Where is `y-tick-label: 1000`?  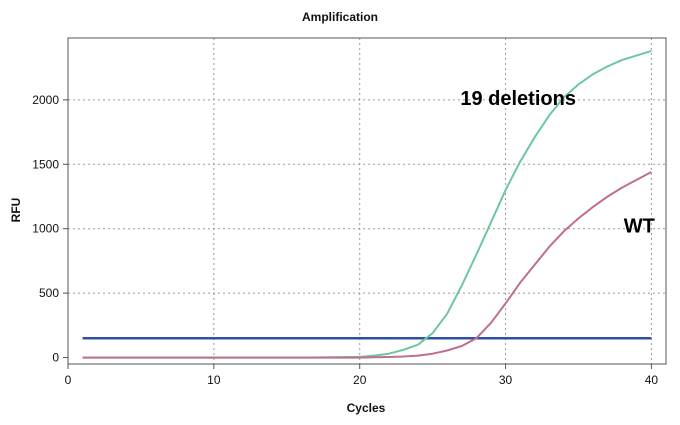 y-tick-label: 1000 is located at coordinates (45, 229).